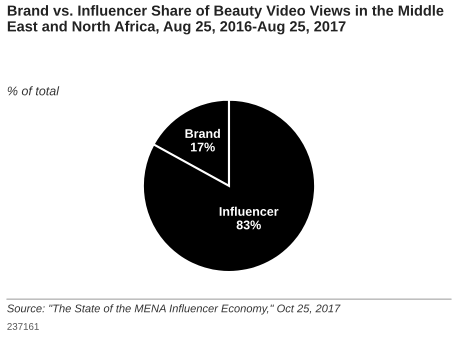 Image resolution: width=458 pixels, height=338 pixels. I want to click on text: 237161, so click(23, 326).